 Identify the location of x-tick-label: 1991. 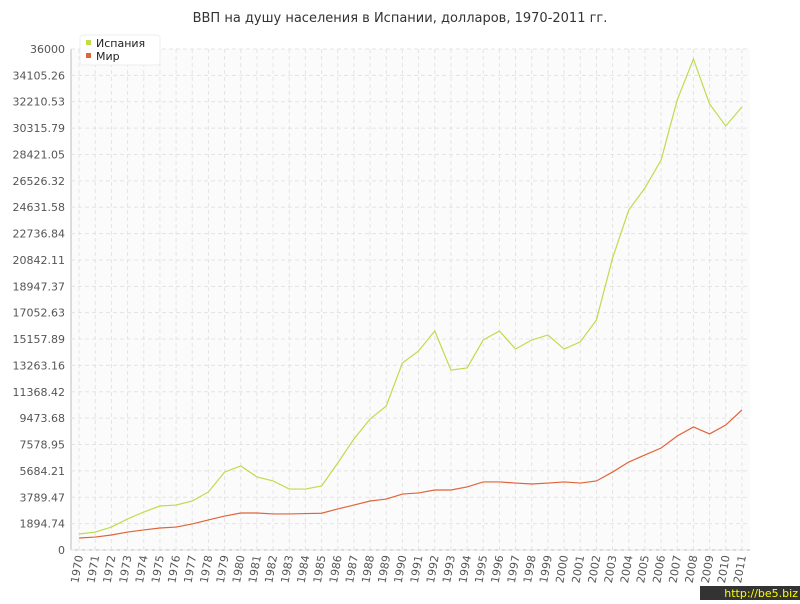
(417, 569).